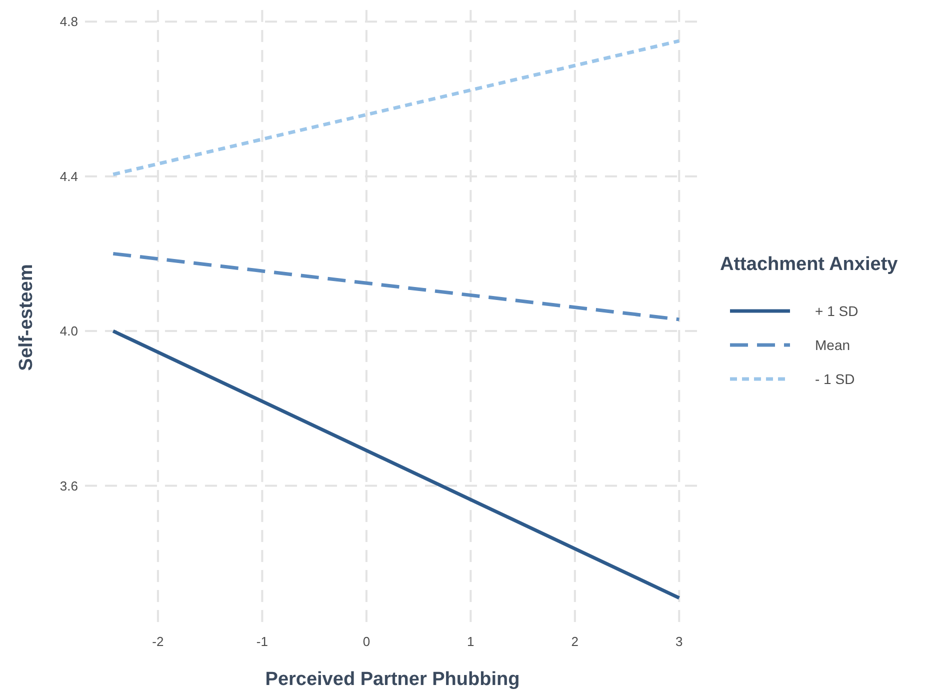  What do you see at coordinates (836, 310) in the screenshot?
I see `legend-label: + 1 SD` at bounding box center [836, 310].